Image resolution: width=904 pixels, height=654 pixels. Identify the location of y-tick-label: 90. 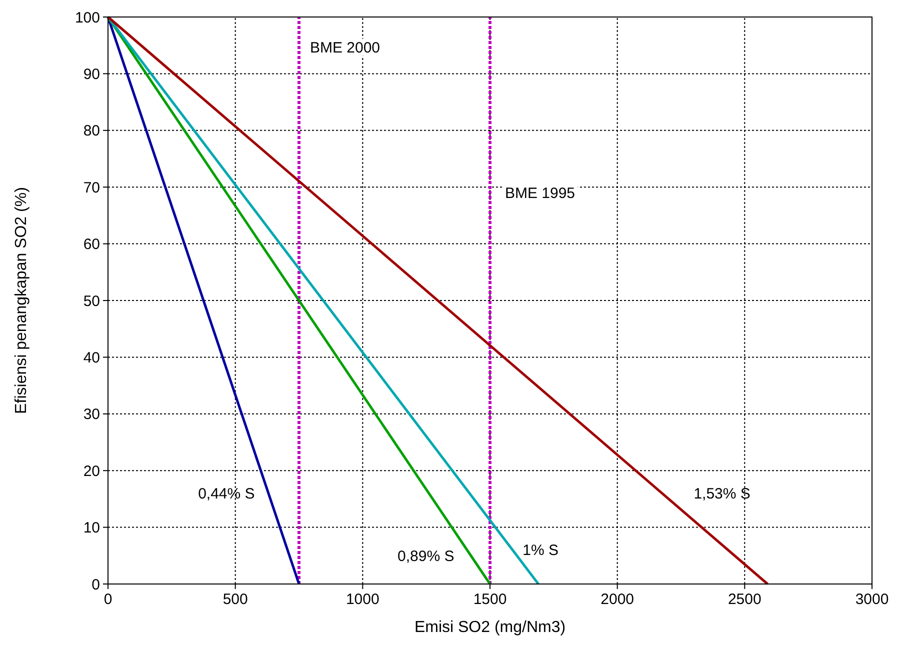
(91, 74).